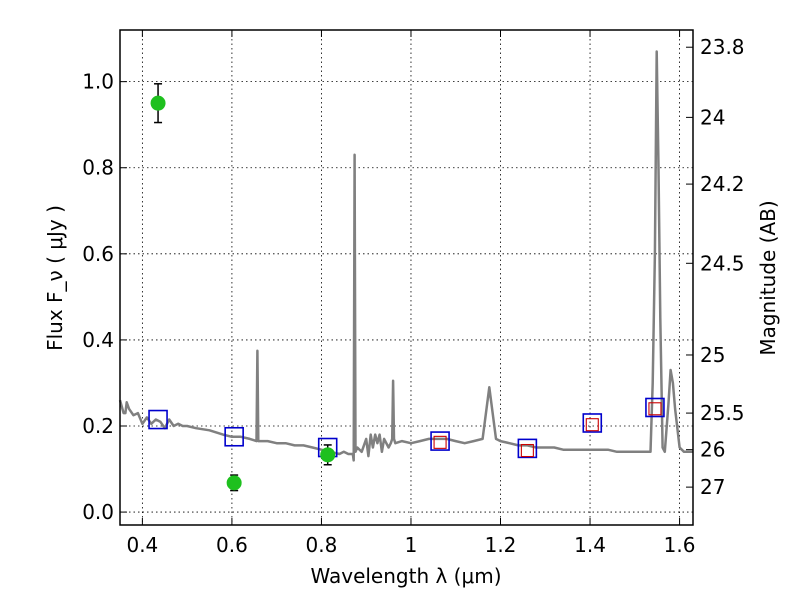  What do you see at coordinates (98, 254) in the screenshot?
I see `y-tick-label: 0.6` at bounding box center [98, 254].